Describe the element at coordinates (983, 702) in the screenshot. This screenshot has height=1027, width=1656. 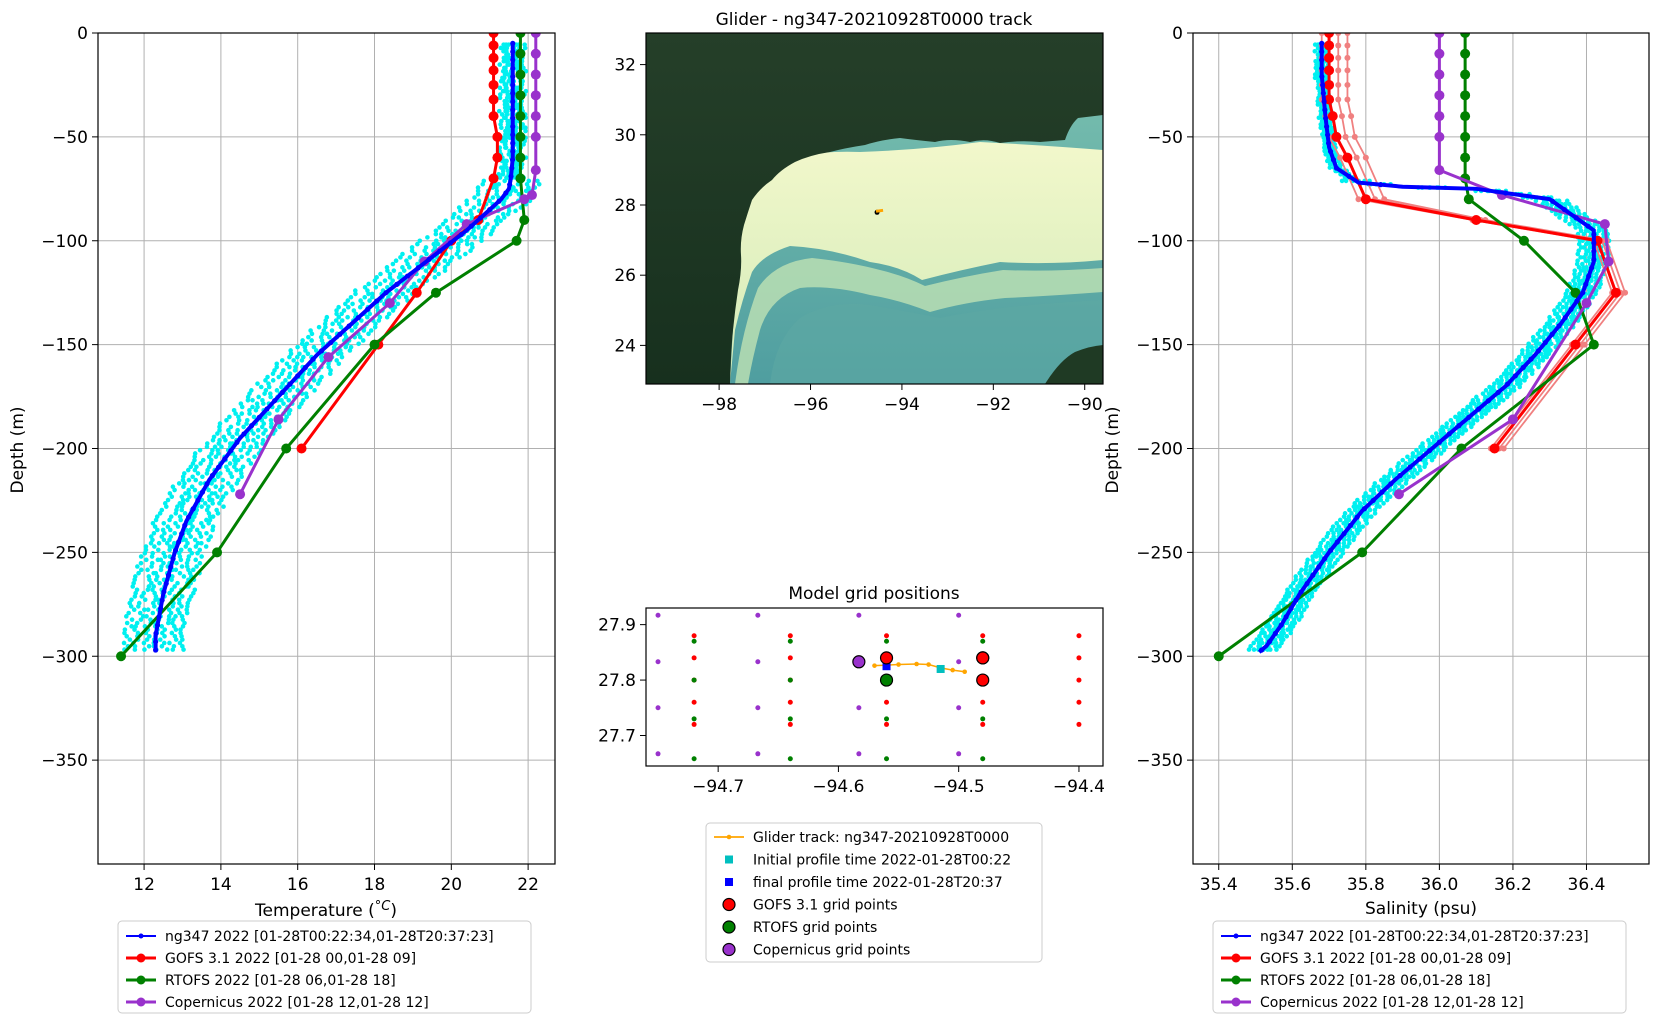
I see `gofs-grid-point` at that location.